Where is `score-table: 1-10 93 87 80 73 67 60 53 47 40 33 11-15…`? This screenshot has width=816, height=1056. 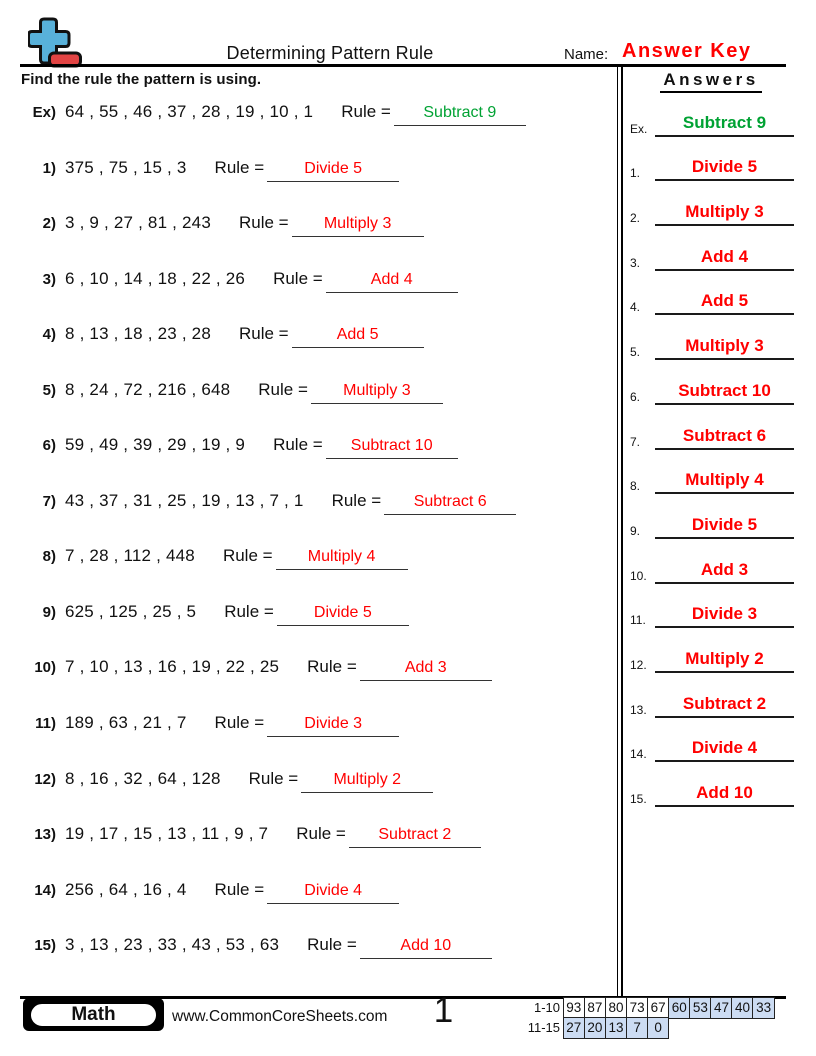
score-table: 1-10 93 87 80 73 67 60 53 47 40 33 11-15… is located at coordinates (647, 1018).